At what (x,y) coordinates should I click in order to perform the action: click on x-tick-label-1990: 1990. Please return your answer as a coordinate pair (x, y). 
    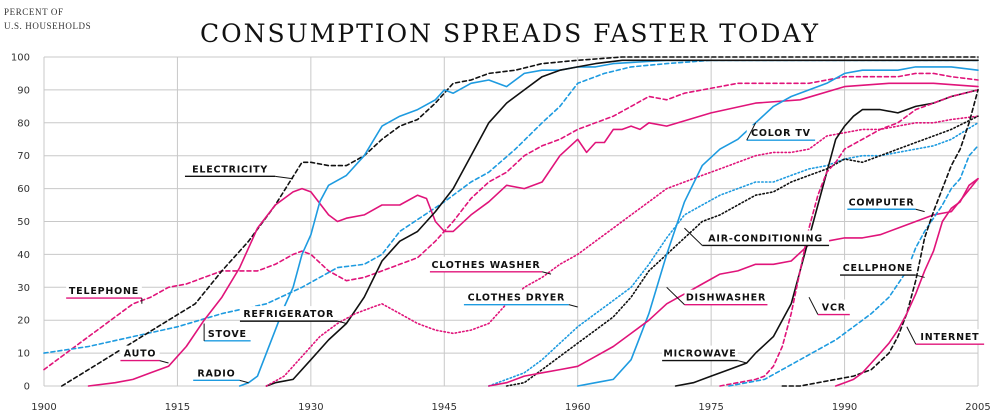
    Looking at the image, I should click on (844, 407).